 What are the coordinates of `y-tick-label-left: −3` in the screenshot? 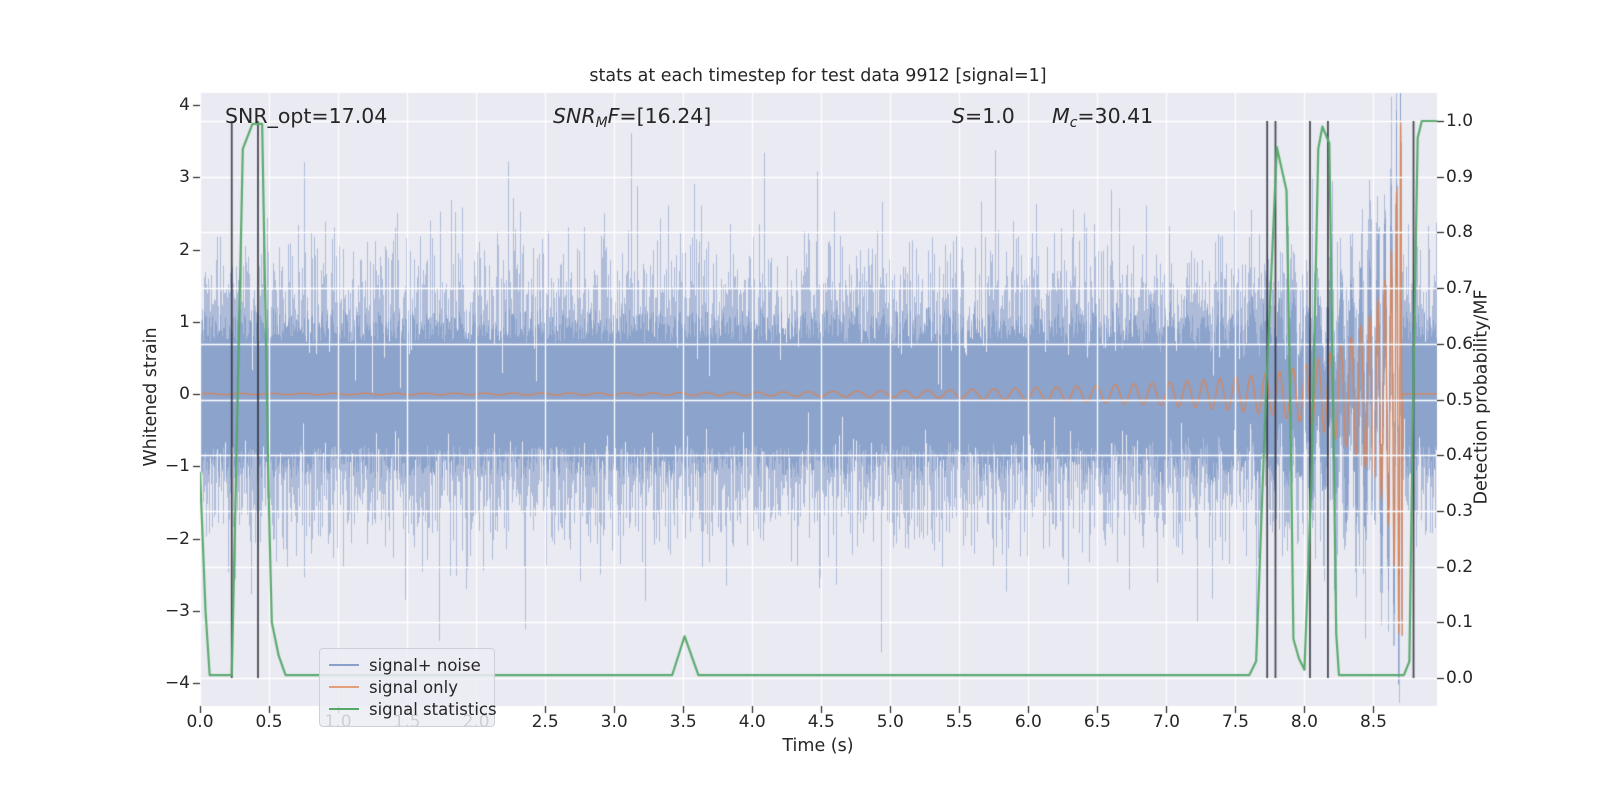 It's located at (177, 610).